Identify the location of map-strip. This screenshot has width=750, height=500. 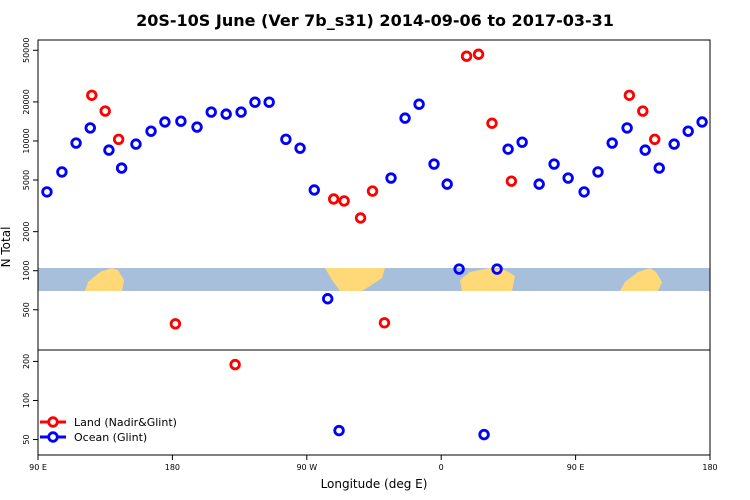
(374, 279).